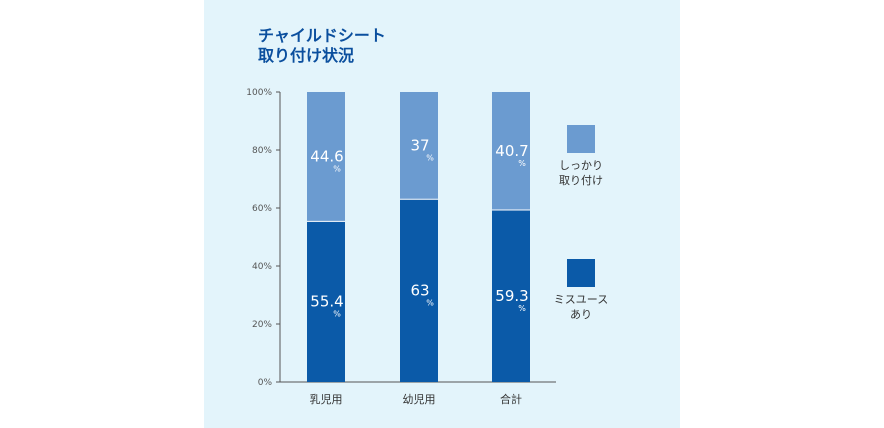 This screenshot has height=428, width=884. Describe the element at coordinates (262, 151) in the screenshot. I see `y-tick-label: 80%` at that location.